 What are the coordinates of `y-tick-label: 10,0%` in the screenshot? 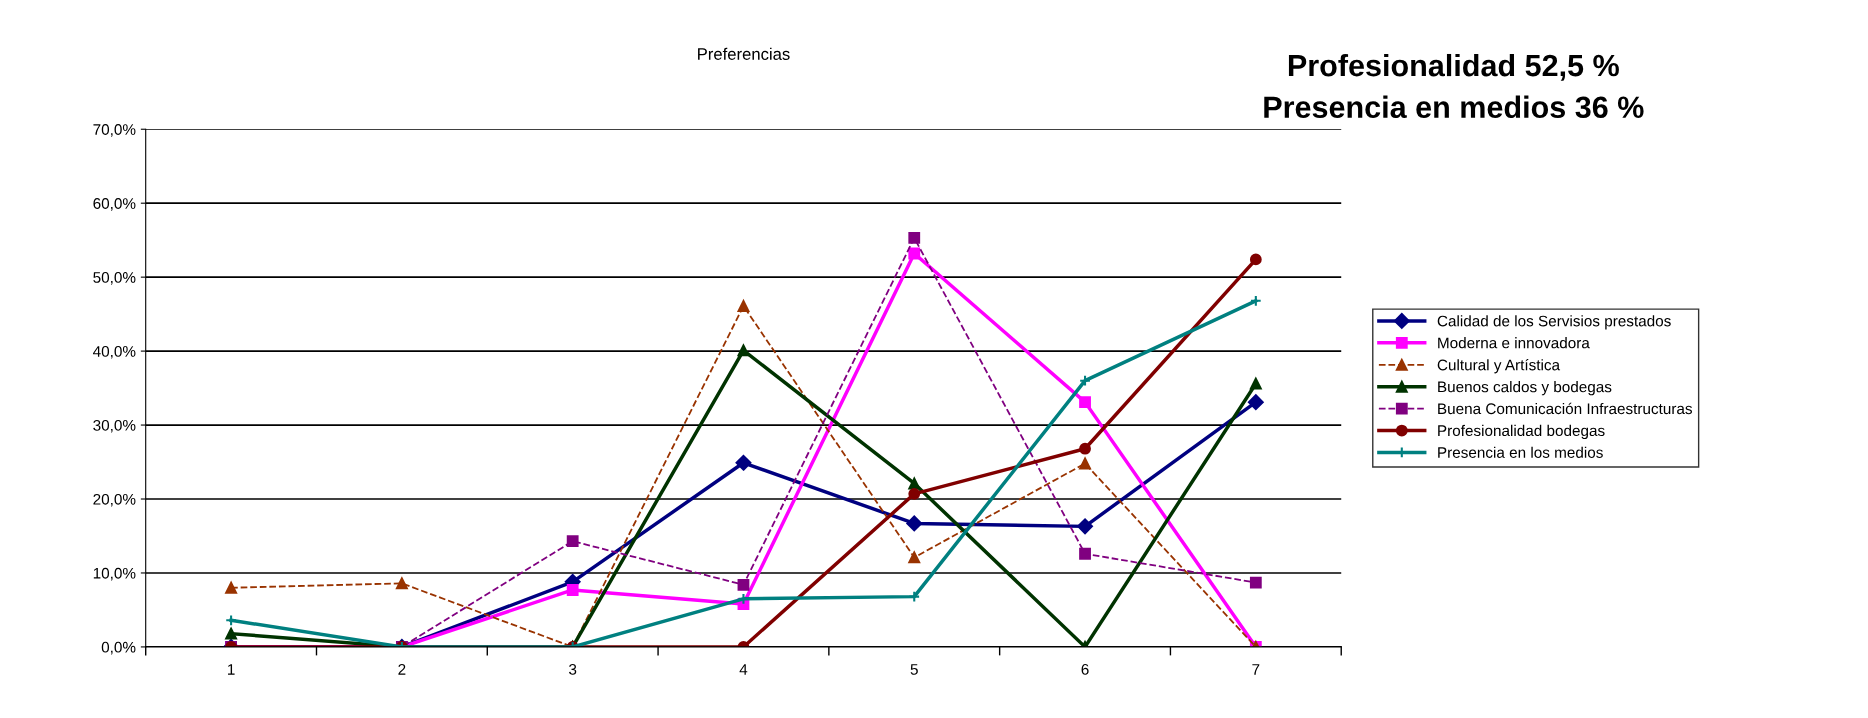 It's located at (114, 574).